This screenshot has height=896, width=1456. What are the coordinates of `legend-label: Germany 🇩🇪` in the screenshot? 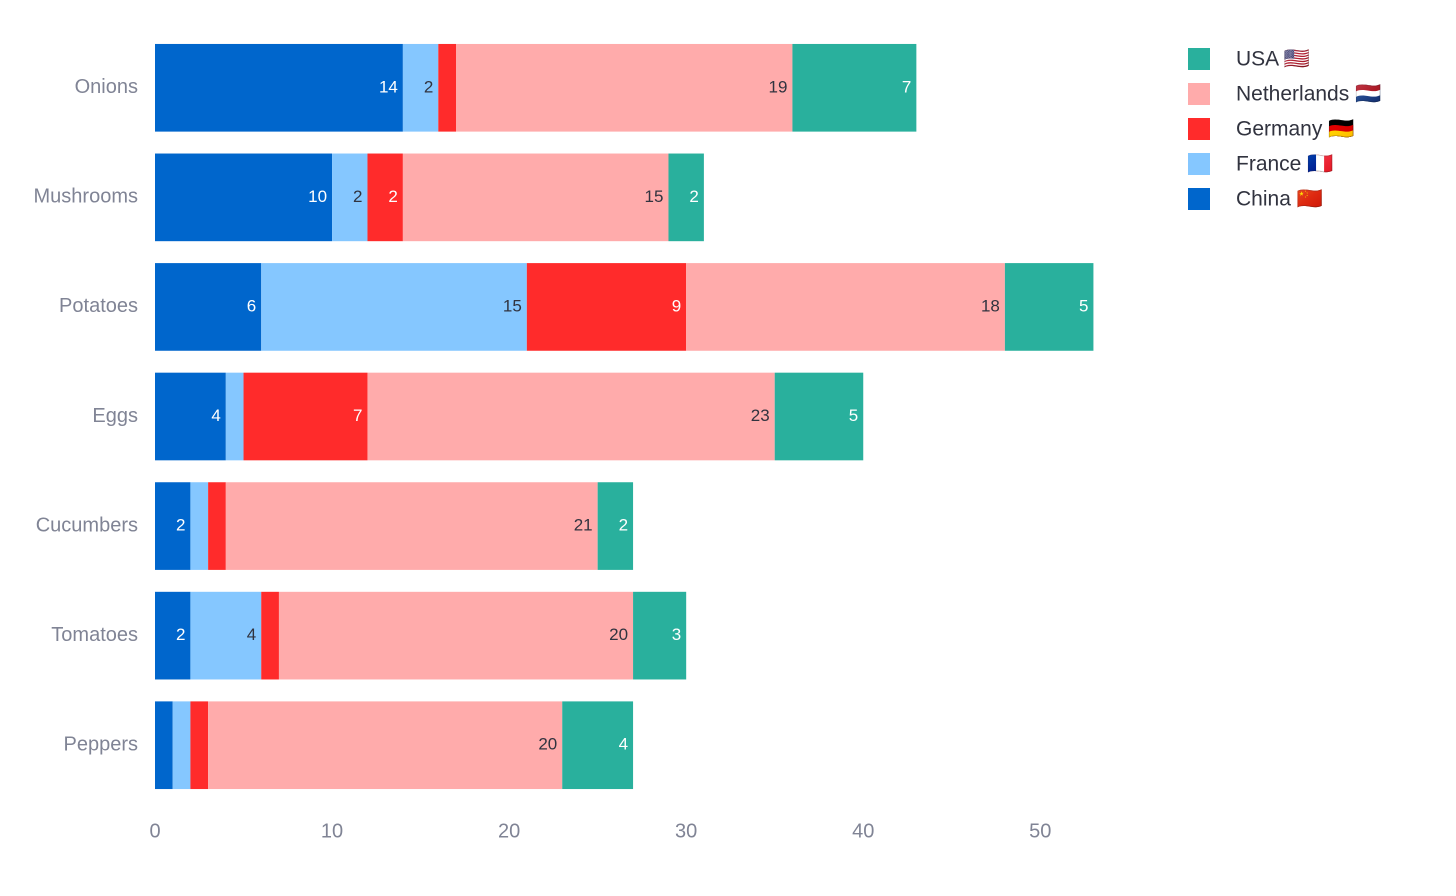 It's located at (1295, 129).